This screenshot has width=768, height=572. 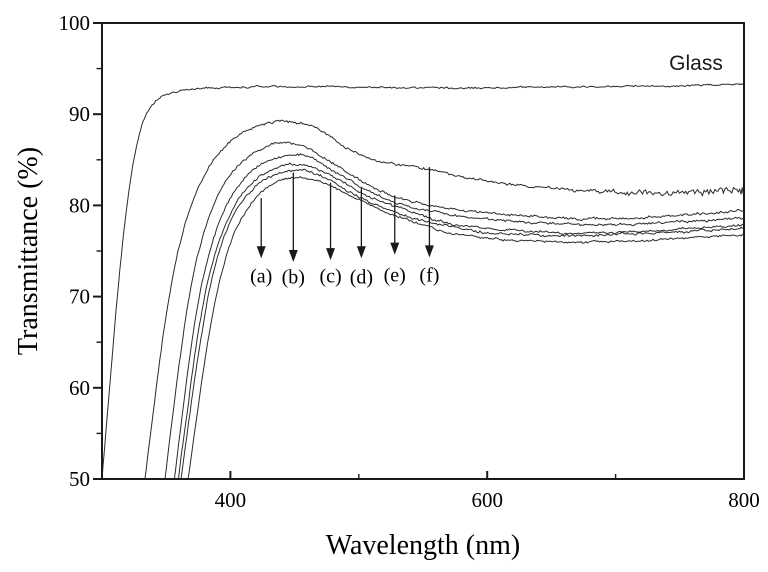 What do you see at coordinates (744, 500) in the screenshot?
I see `x-tick-label-800: 800` at bounding box center [744, 500].